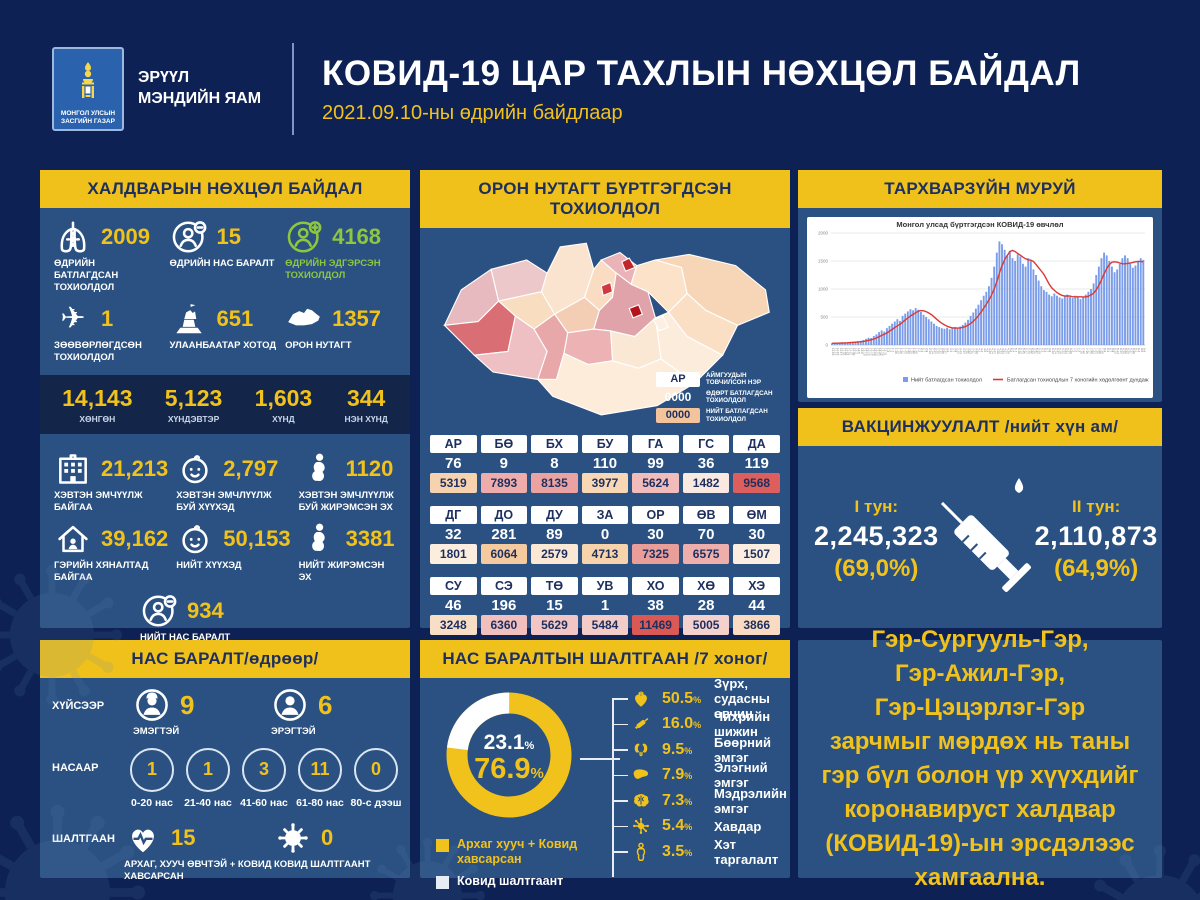 The height and width of the screenshot is (900, 1200). I want to click on svg-text: 7.25, so click(1097, 351).